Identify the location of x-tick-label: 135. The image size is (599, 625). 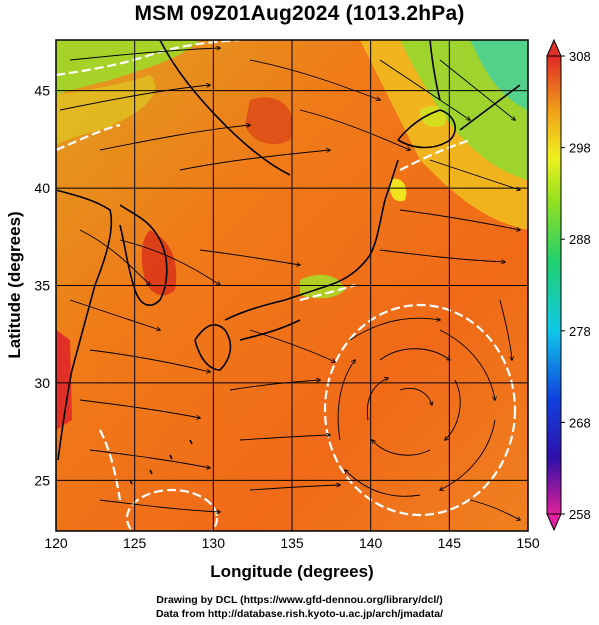
(292, 543).